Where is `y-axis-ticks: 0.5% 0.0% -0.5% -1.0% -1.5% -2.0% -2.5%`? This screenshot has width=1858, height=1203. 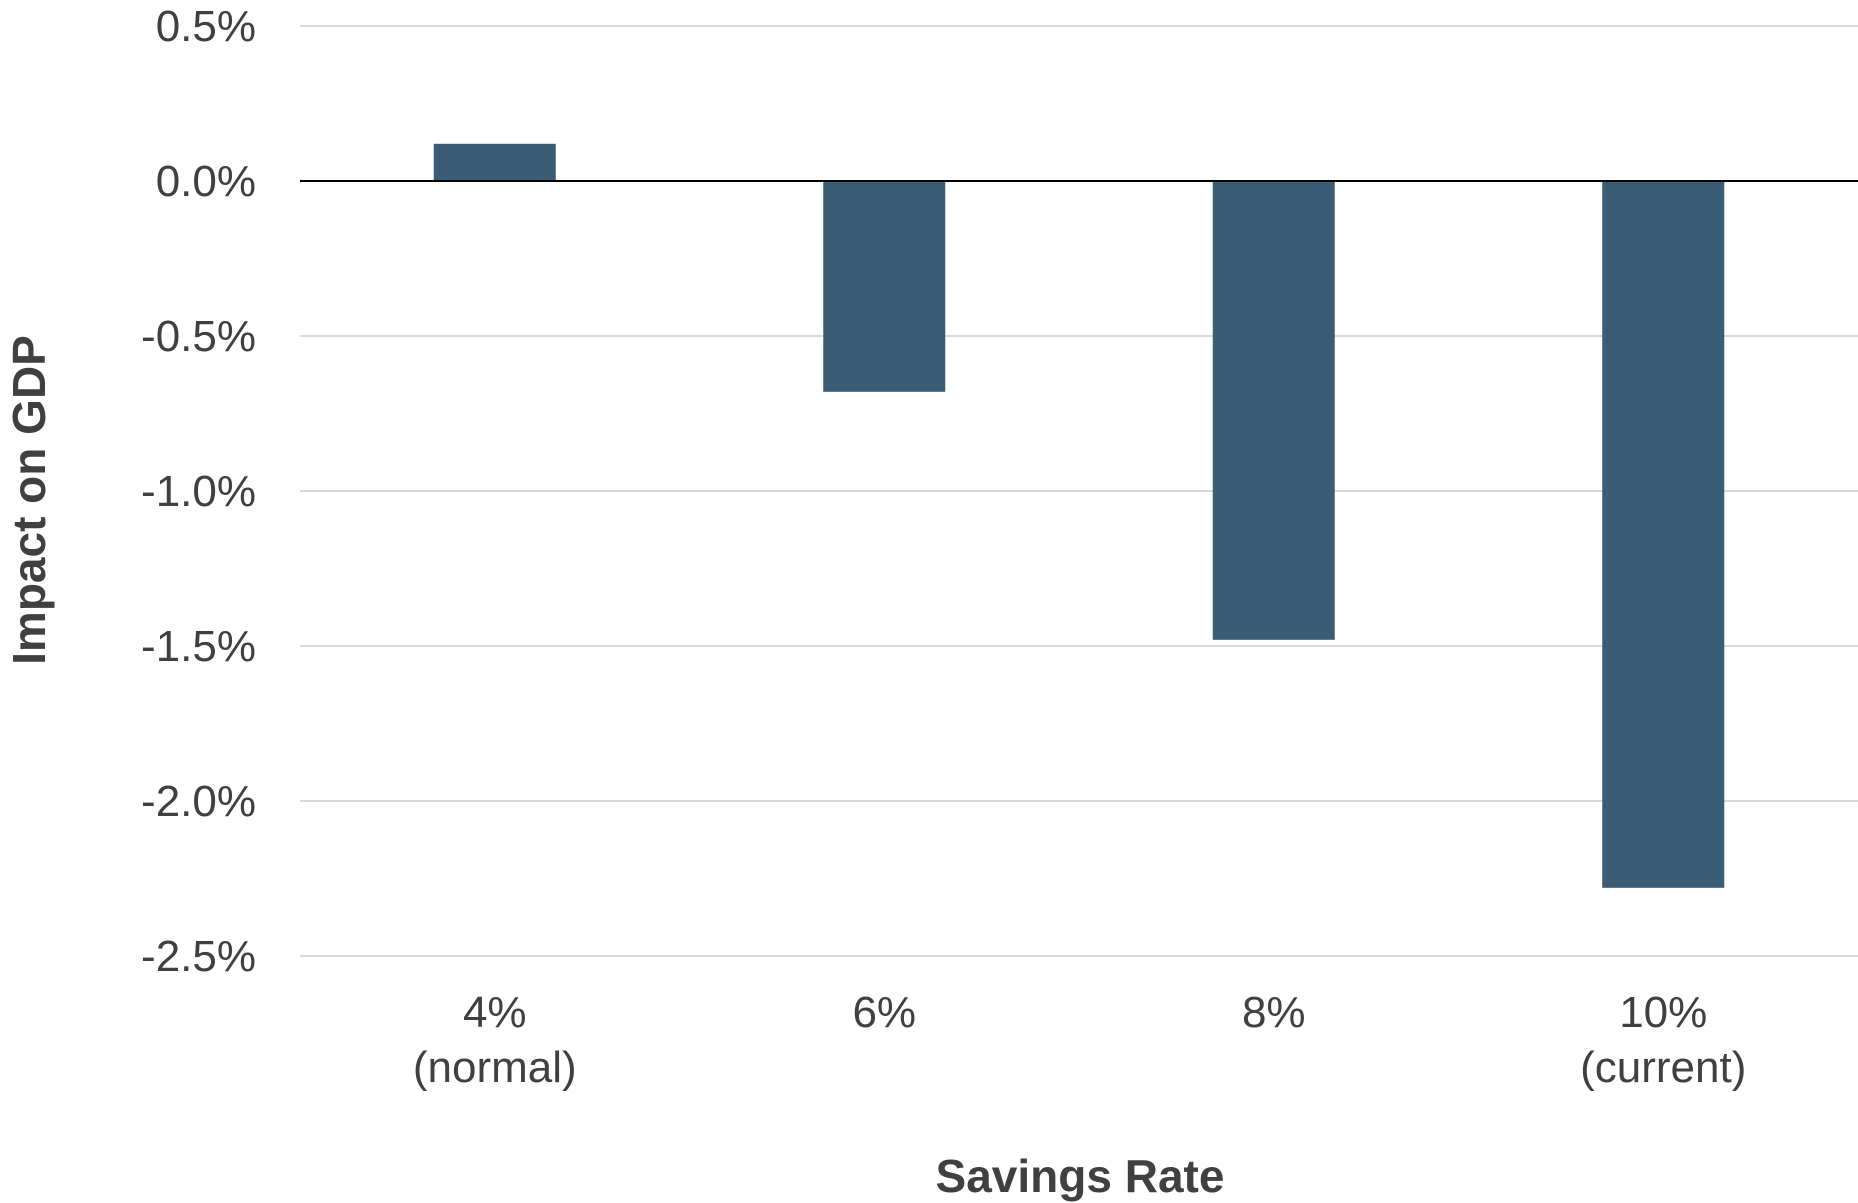 y-axis-ticks: 0.5% 0.0% -0.5% -1.0% -1.5% -2.0% -2.5% is located at coordinates (198, 491).